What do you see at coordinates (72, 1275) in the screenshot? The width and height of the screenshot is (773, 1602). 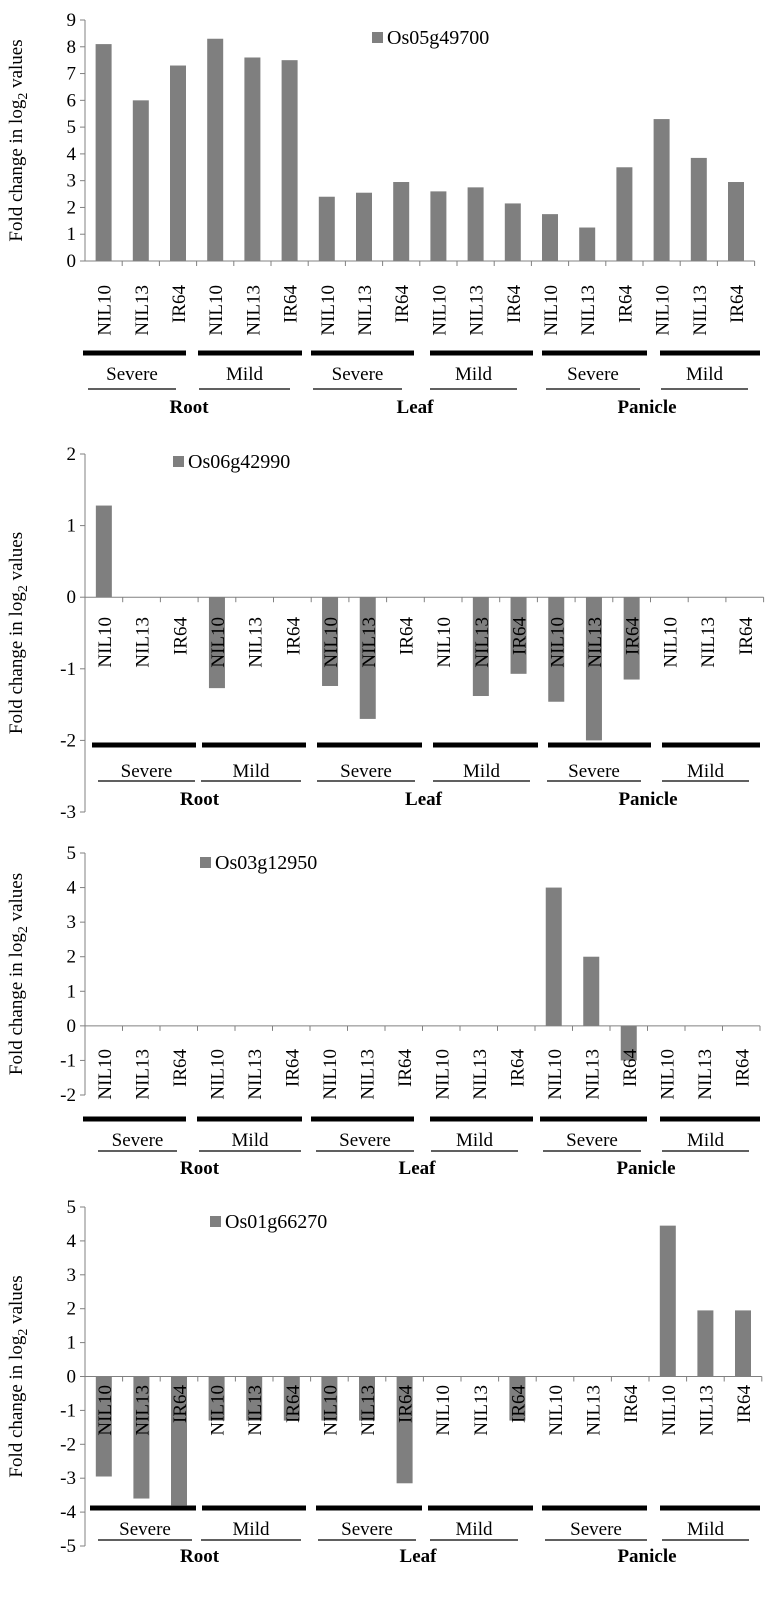 I see `y-tick-label: 3` at bounding box center [72, 1275].